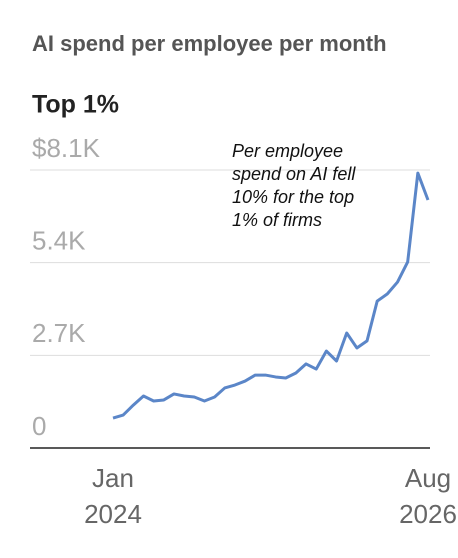 The height and width of the screenshot is (558, 458). I want to click on annotation: spend on AI fell, so click(294, 174).